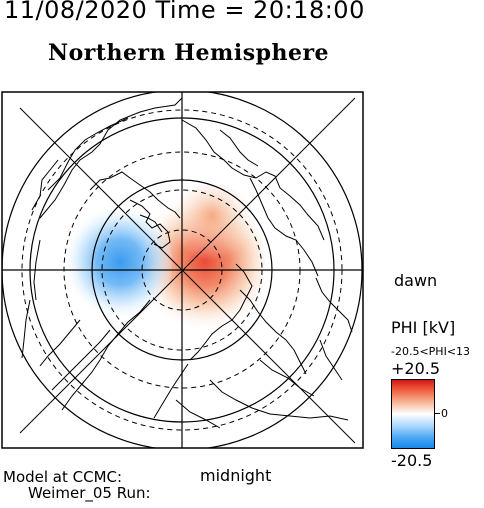 This screenshot has width=484, height=508. What do you see at coordinates (413, 414) in the screenshot?
I see `colorbar` at bounding box center [413, 414].